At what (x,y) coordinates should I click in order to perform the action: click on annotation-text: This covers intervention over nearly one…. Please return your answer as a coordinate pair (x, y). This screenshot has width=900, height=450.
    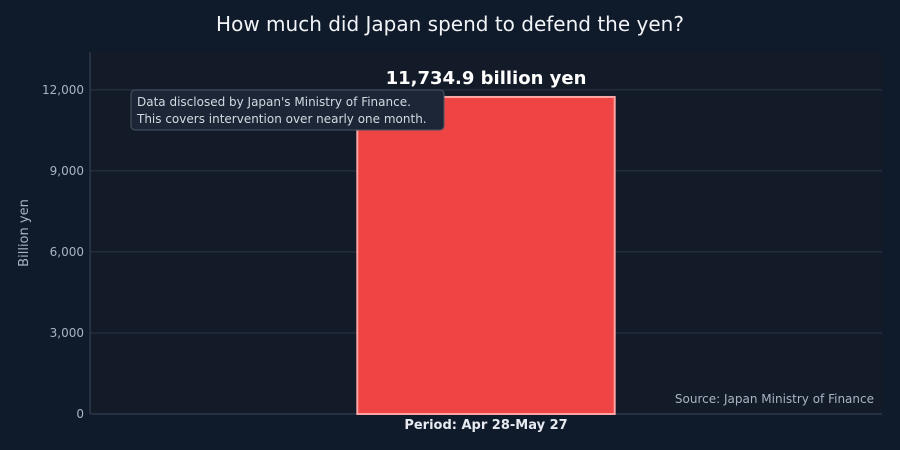
    Looking at the image, I should click on (281, 119).